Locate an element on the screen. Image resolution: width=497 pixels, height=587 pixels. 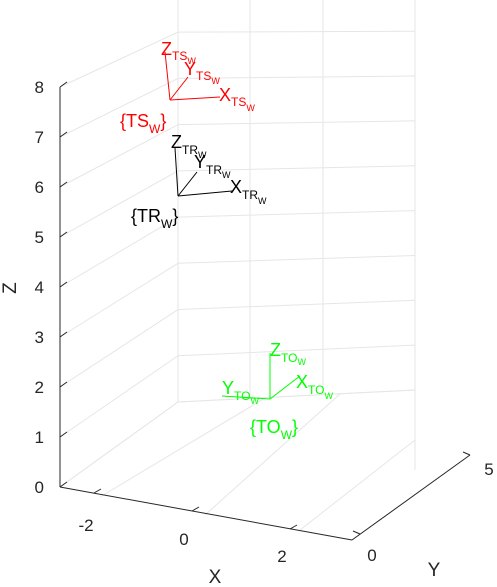
z-tick-label-6: 6 is located at coordinates (39, 187).